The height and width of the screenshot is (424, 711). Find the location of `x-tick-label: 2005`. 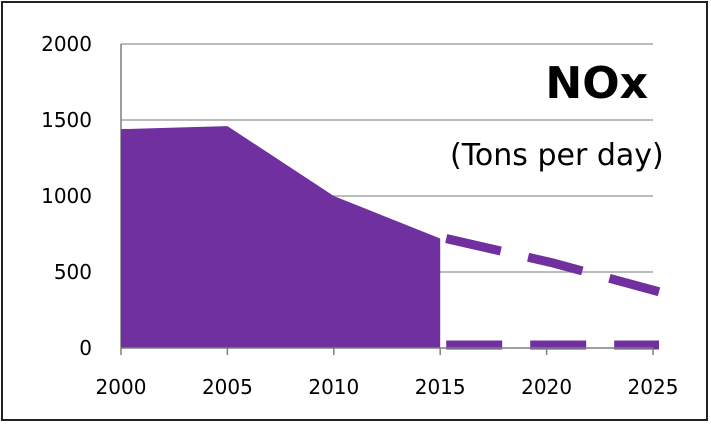

x-tick-label: 2005 is located at coordinates (227, 387).